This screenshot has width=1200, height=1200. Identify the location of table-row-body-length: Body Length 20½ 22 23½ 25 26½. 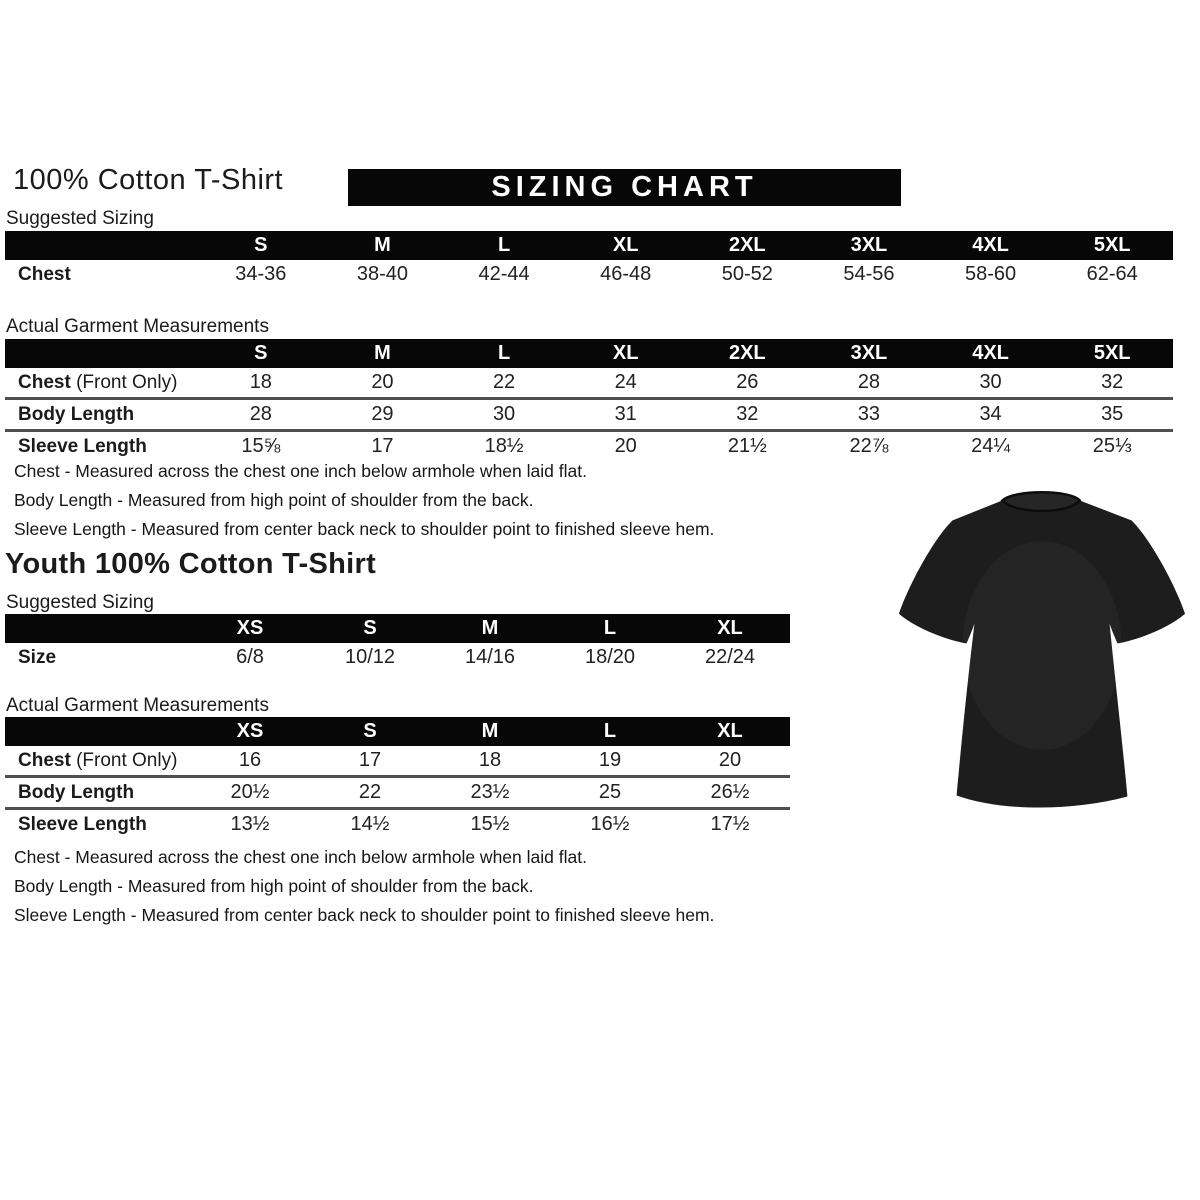
(397, 791).